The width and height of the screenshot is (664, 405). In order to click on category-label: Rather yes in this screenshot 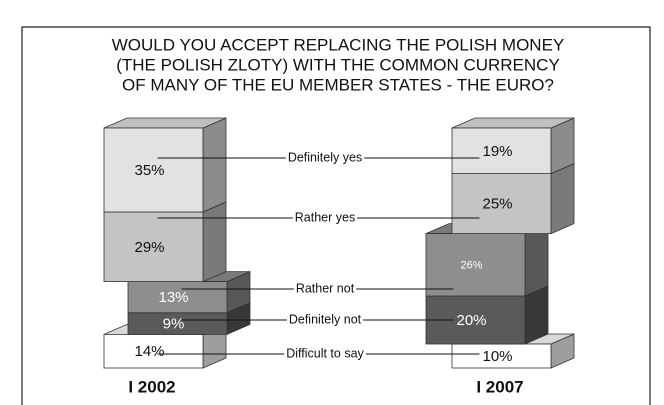, I will do `click(325, 217)`.